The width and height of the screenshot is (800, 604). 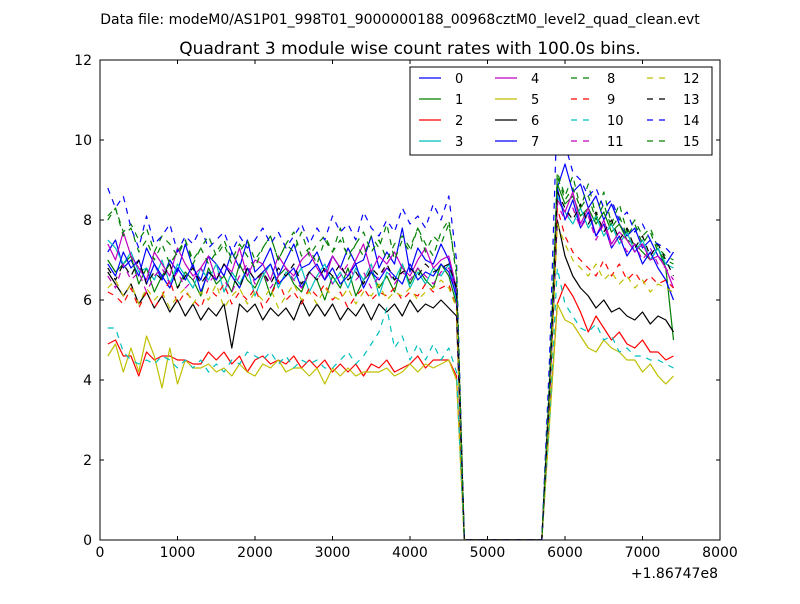 I want to click on legend-label-2: 2, so click(x=459, y=121).